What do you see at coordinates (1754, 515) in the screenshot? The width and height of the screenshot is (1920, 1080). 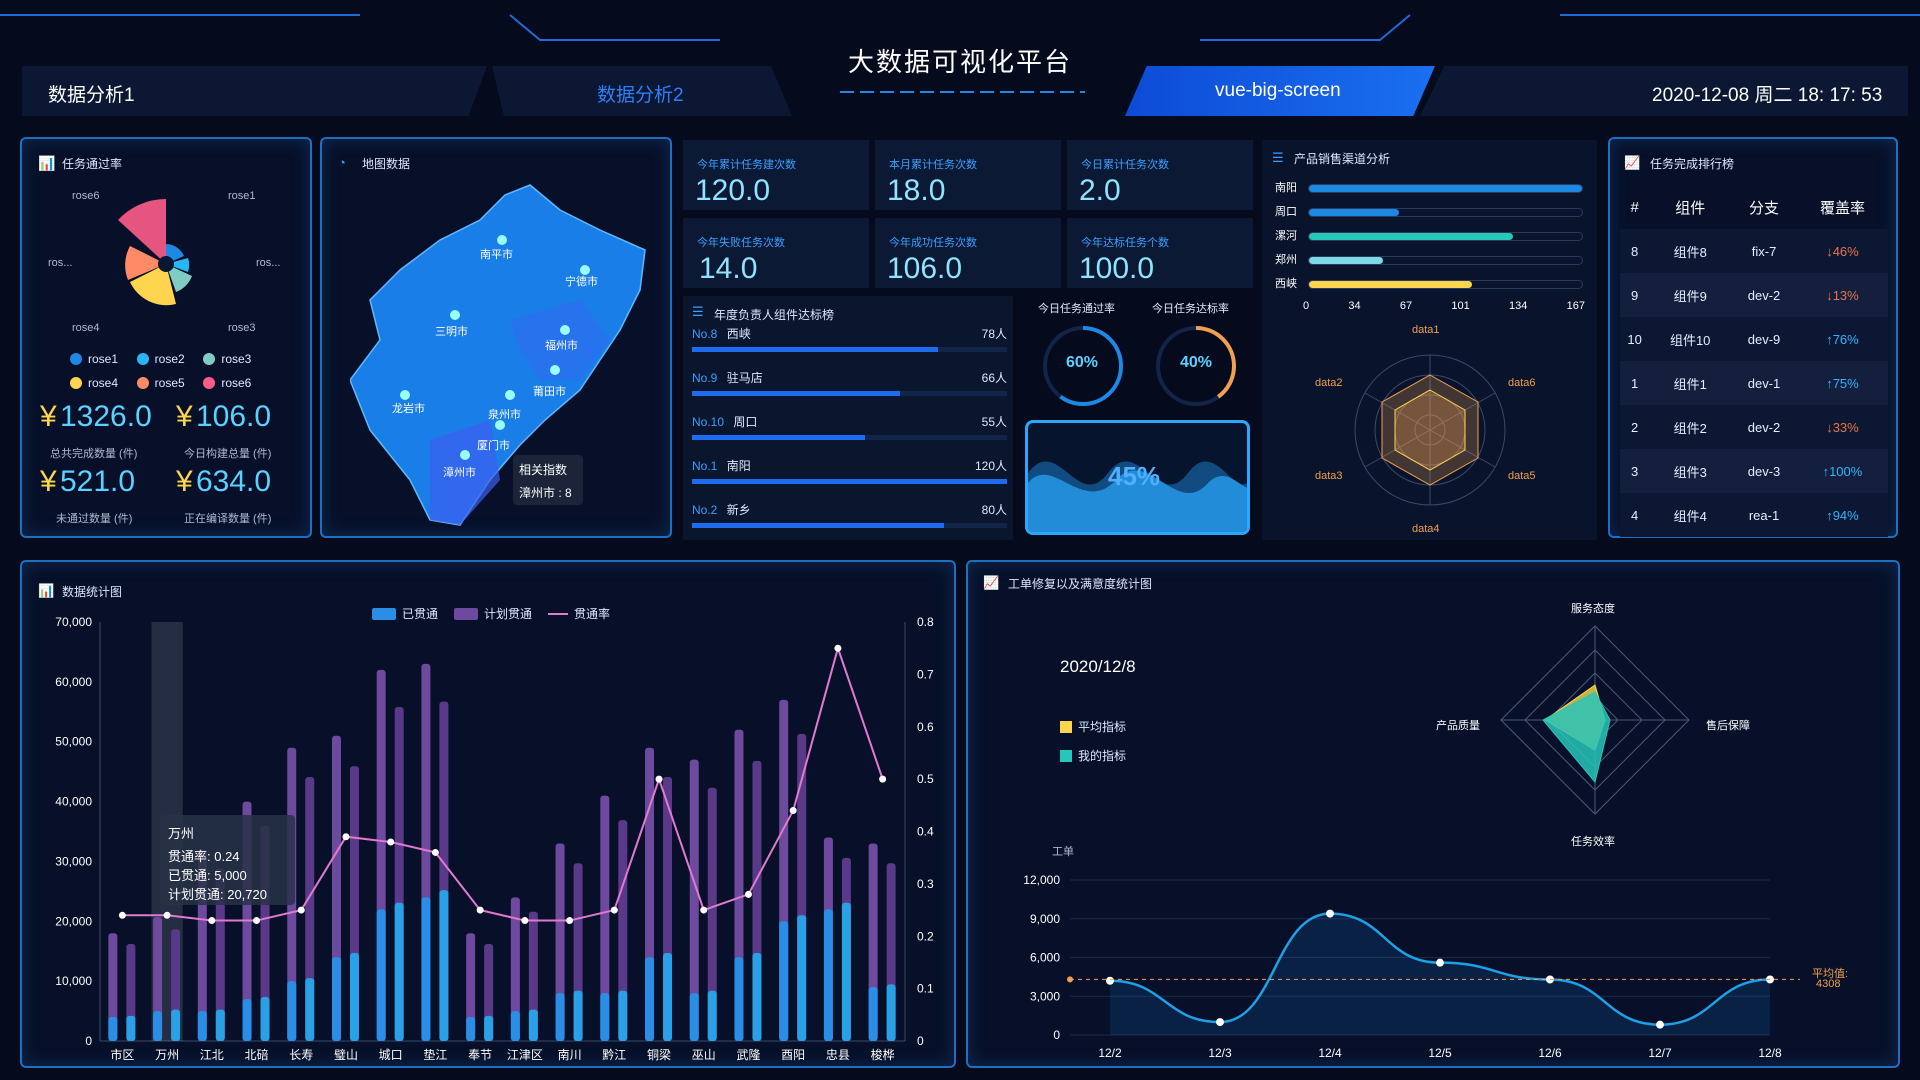 I see `table-row: 4 组件4 rea-1 ↑94%` at bounding box center [1754, 515].